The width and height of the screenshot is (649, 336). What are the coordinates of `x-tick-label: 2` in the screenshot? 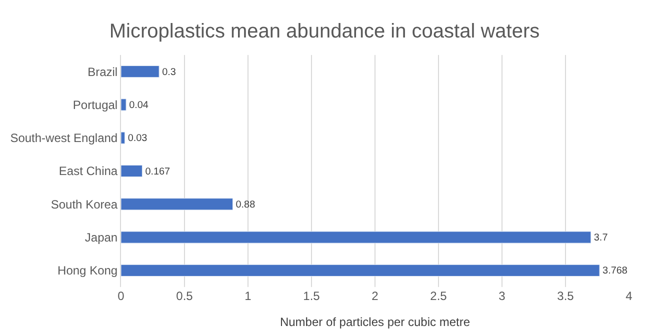 It's located at (375, 296).